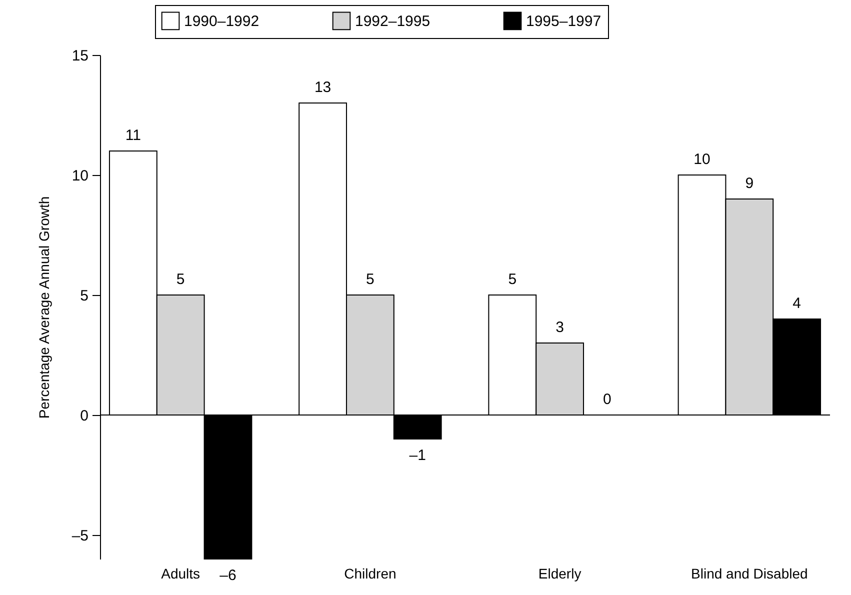 Image resolution: width=851 pixels, height=595 pixels. I want to click on y-axis-title: Percentage Average Annual Growth, so click(44, 307).